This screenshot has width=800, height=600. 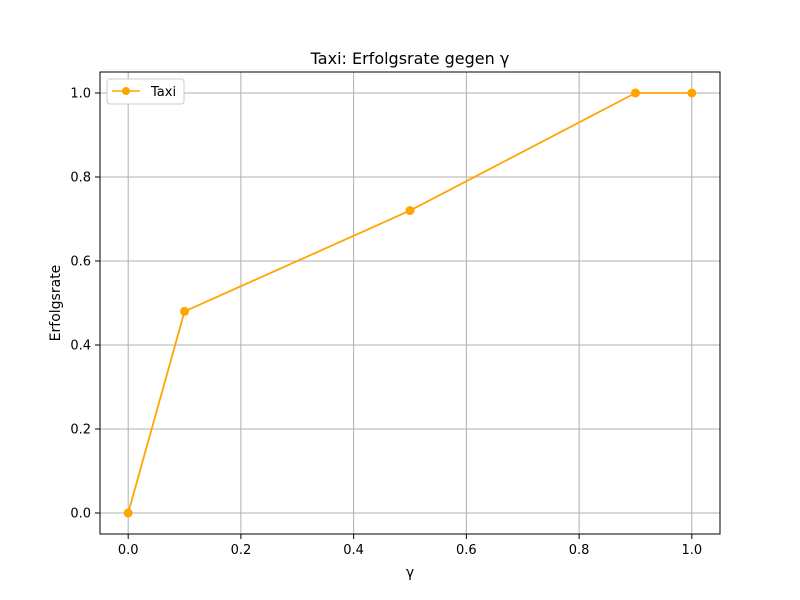 I want to click on legend-marker, so click(x=126, y=91).